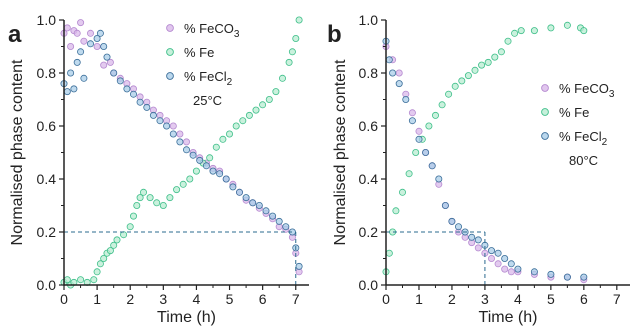  I want to click on panel-letter: b, so click(334, 34).